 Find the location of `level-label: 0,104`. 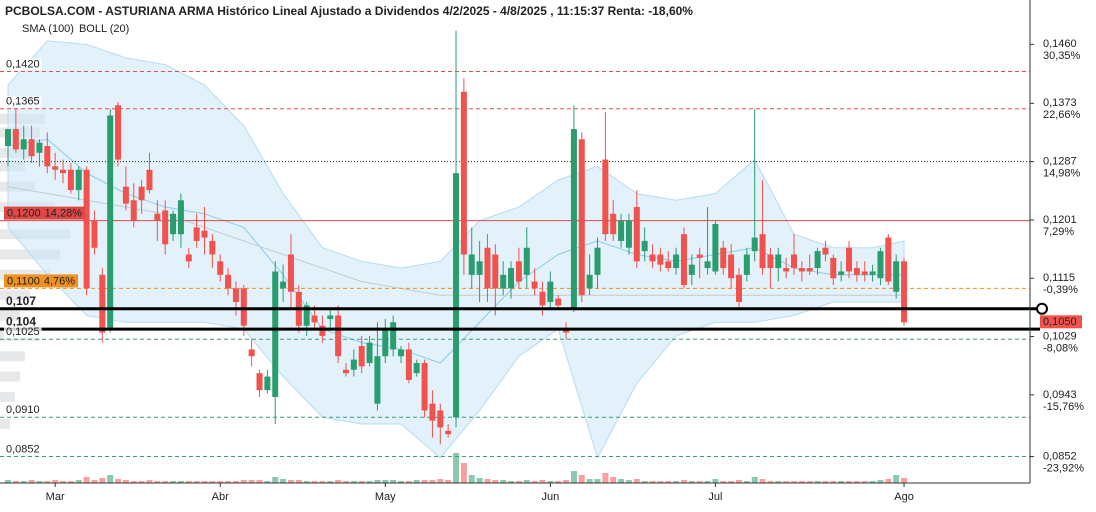

level-label: 0,104 is located at coordinates (21, 321).